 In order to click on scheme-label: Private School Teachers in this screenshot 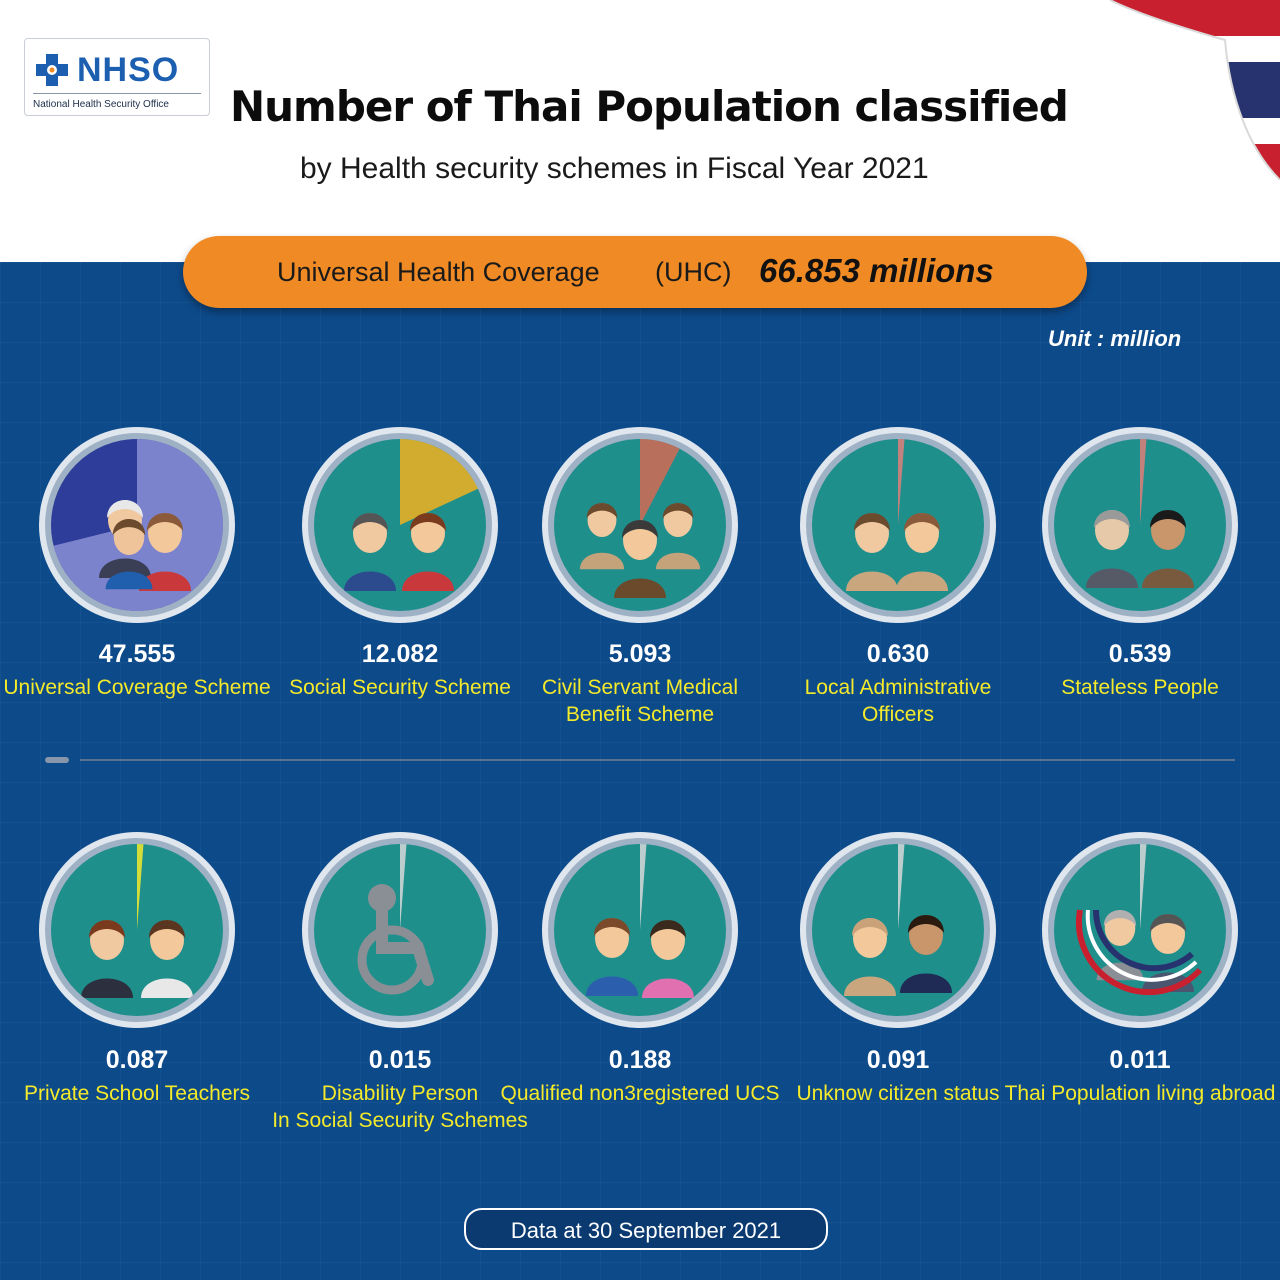, I will do `click(143, 1093)`.